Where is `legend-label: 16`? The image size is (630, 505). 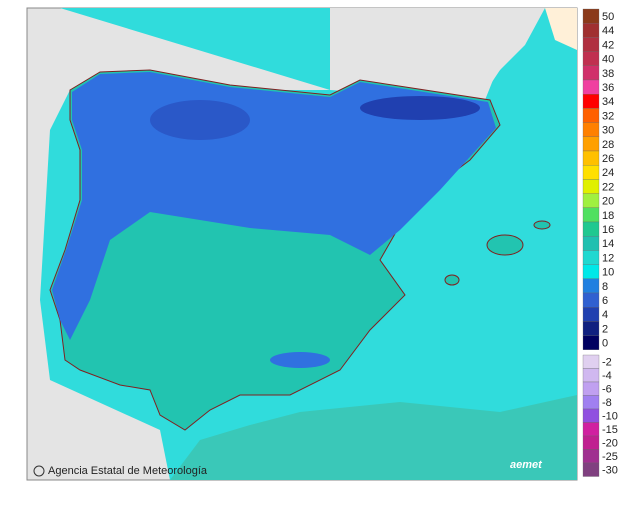
legend-label: 16 is located at coordinates (608, 230).